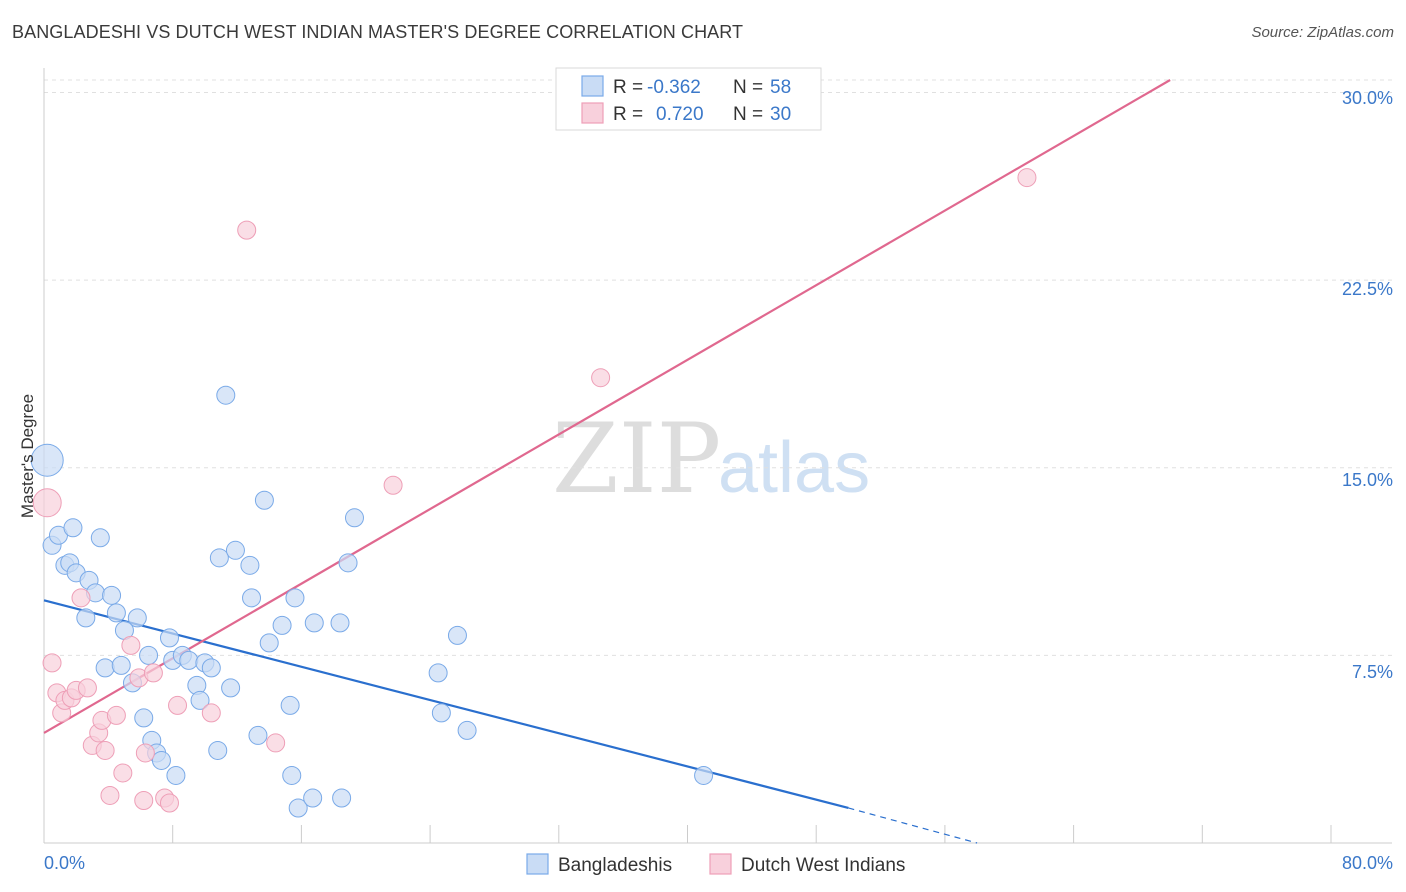 The width and height of the screenshot is (1406, 892). Describe the element at coordinates (27, 456) in the screenshot. I see `y-axis-label: Master's Degree` at that location.